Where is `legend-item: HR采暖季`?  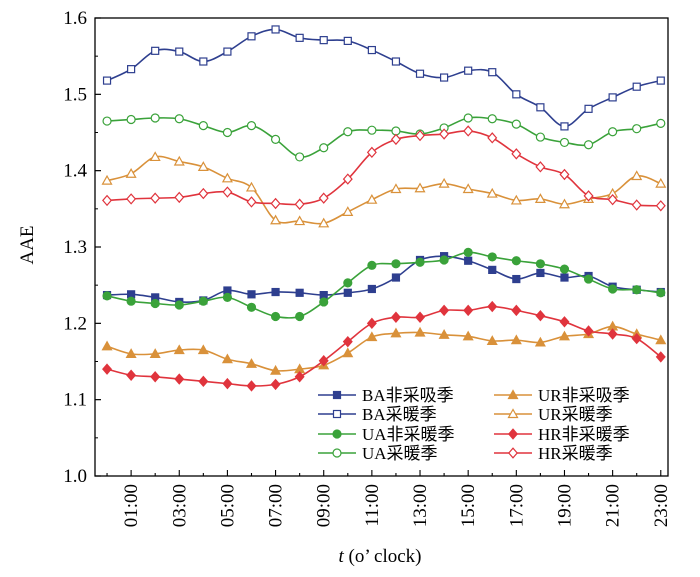 legend-item: HR采暖季 is located at coordinates (553, 453).